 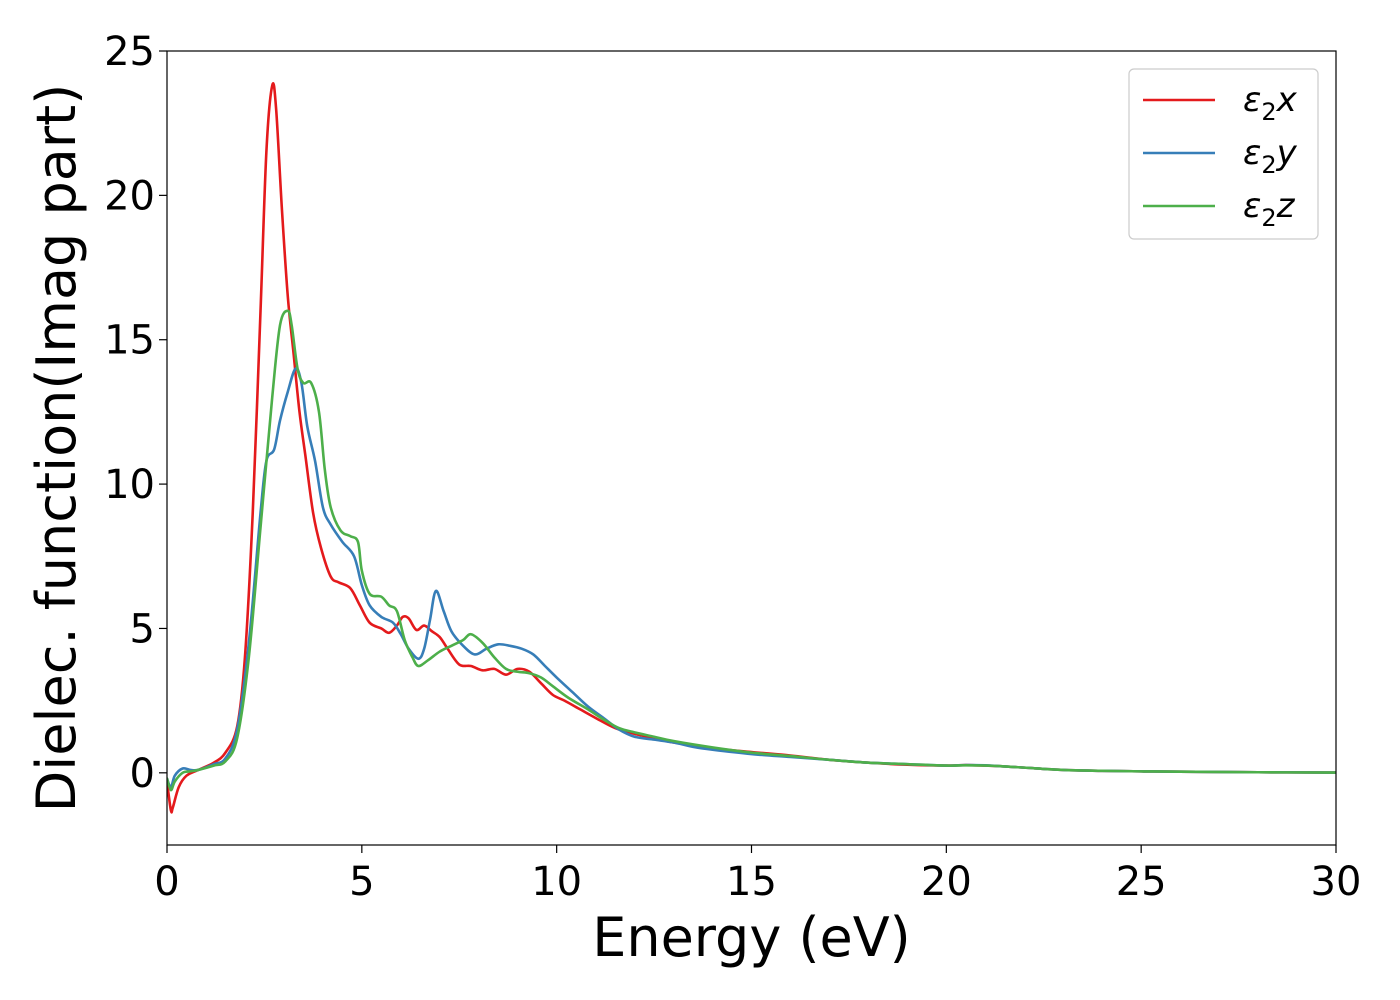 What do you see at coordinates (129, 196) in the screenshot?
I see `y-tick-label: 20` at bounding box center [129, 196].